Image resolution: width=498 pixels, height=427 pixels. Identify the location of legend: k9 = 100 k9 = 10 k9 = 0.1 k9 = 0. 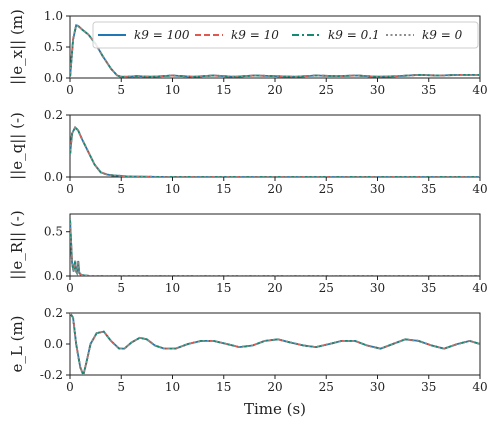
(285, 35).